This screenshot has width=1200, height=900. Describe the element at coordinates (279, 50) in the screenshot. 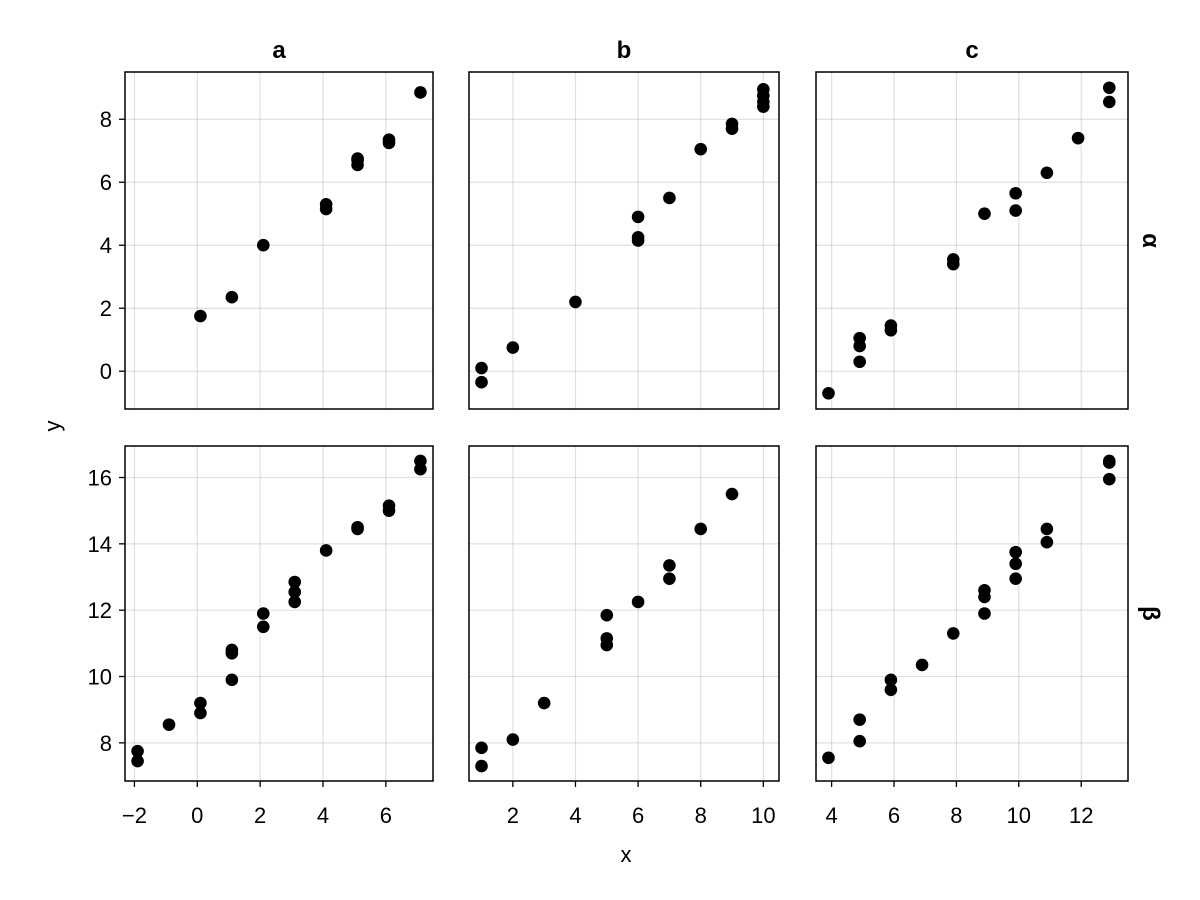

I see `column-title-a: a` at that location.